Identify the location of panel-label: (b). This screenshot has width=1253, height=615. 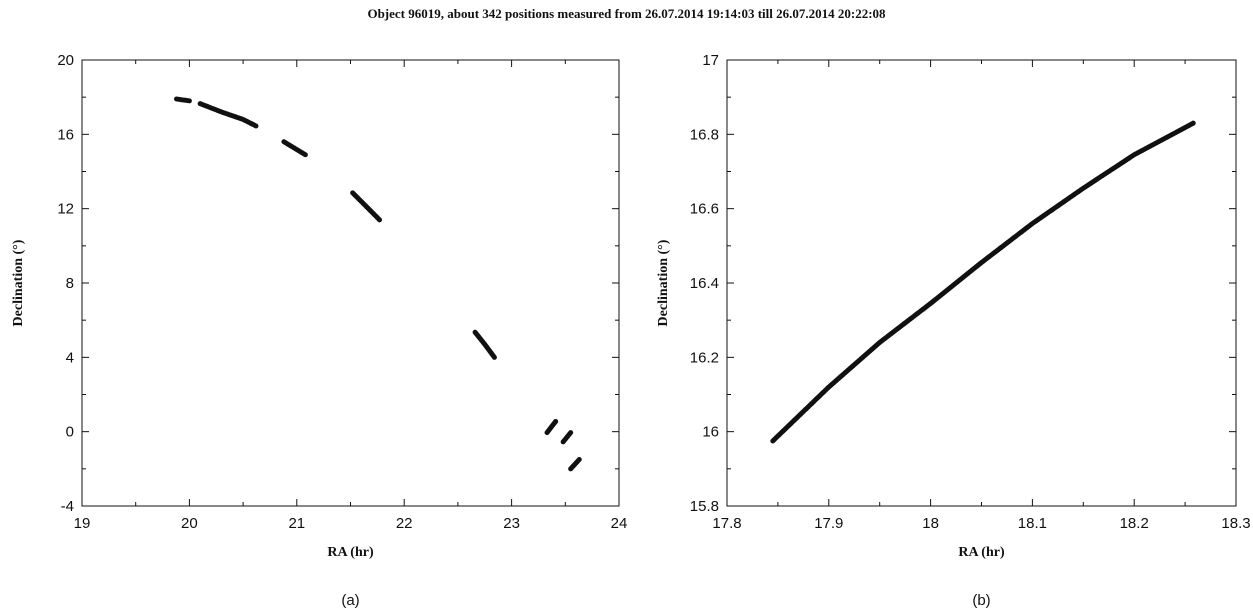
(981, 600).